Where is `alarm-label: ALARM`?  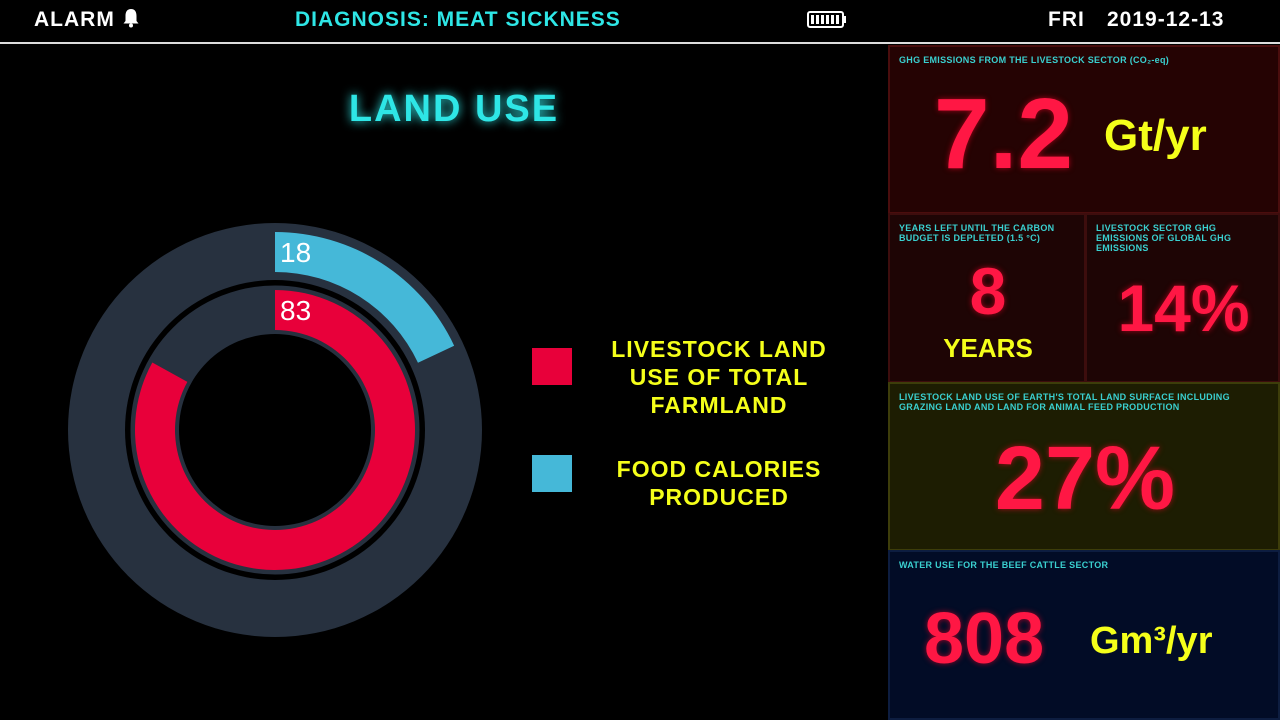 alarm-label: ALARM is located at coordinates (74, 19).